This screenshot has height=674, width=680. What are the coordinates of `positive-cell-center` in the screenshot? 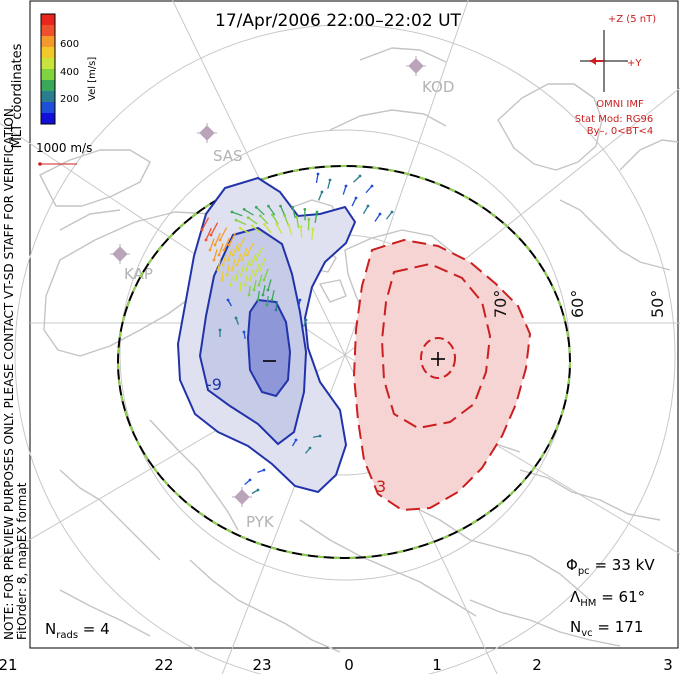 It's located at (438, 359).